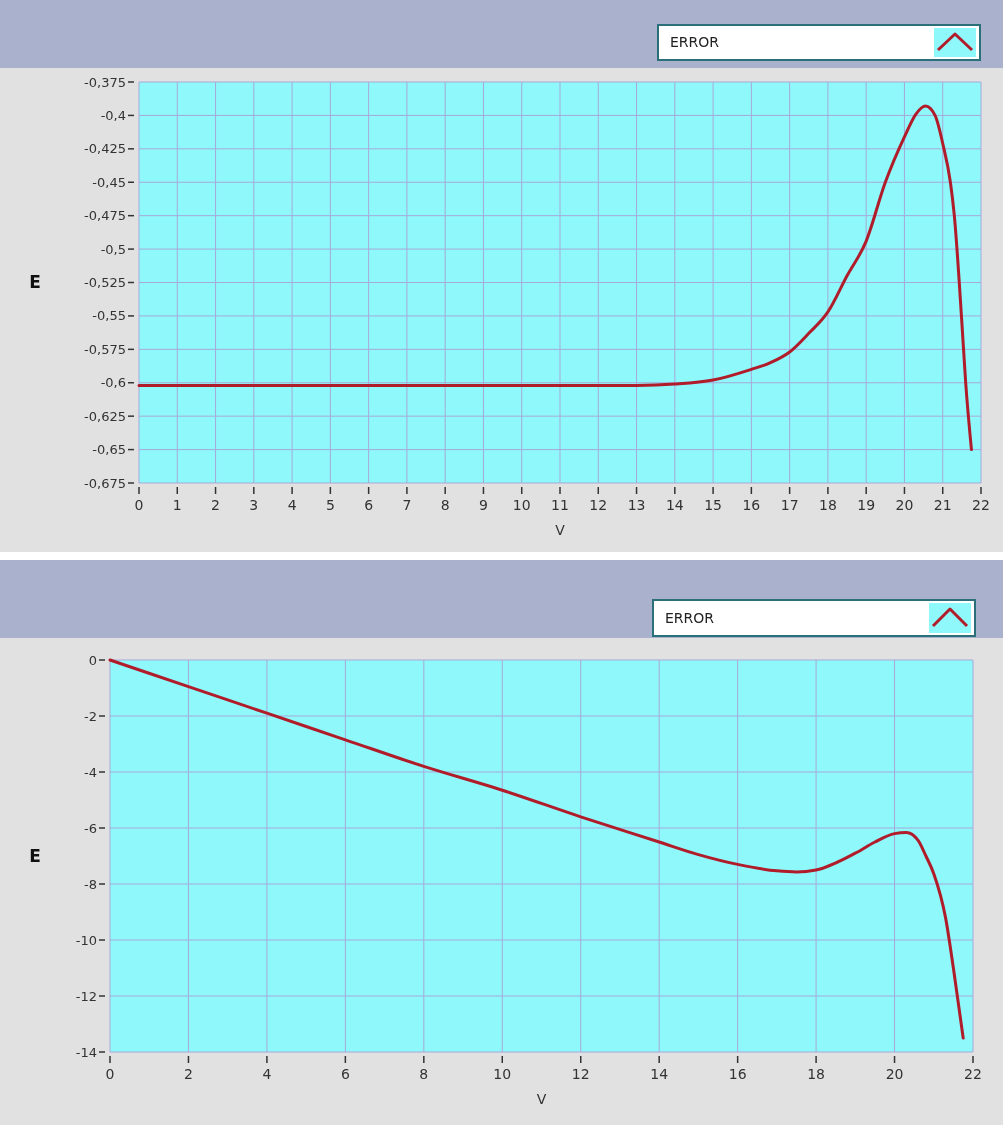 Image resolution: width=1003 pixels, height=1131 pixels. Describe the element at coordinates (713, 505) in the screenshot. I see `x-tick-label: 15` at that location.